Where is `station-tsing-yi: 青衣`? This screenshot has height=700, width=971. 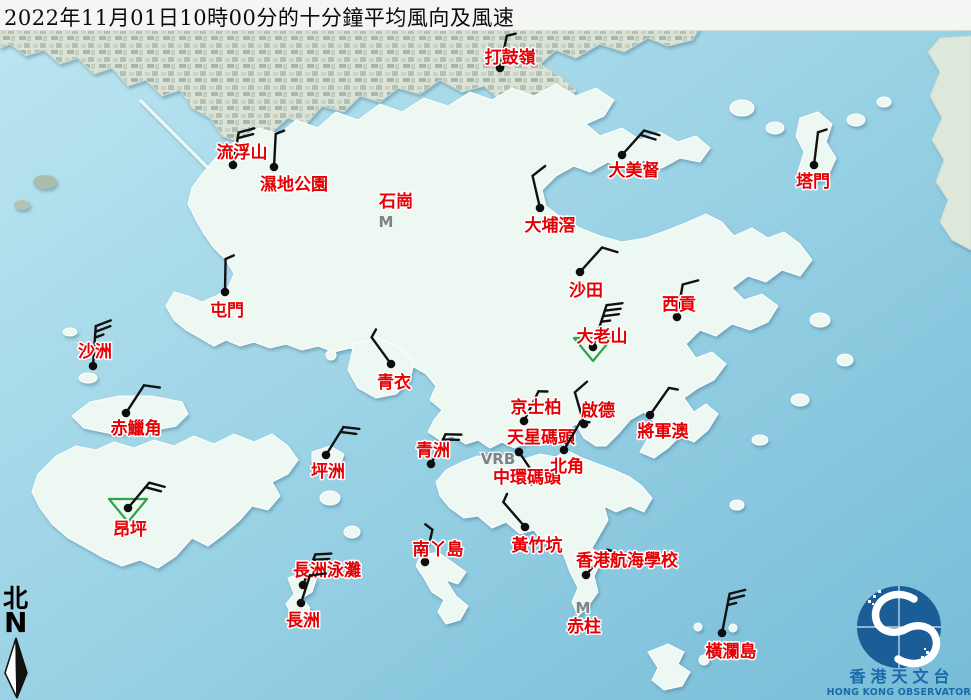
station-tsing-yi: 青衣 is located at coordinates (391, 361).